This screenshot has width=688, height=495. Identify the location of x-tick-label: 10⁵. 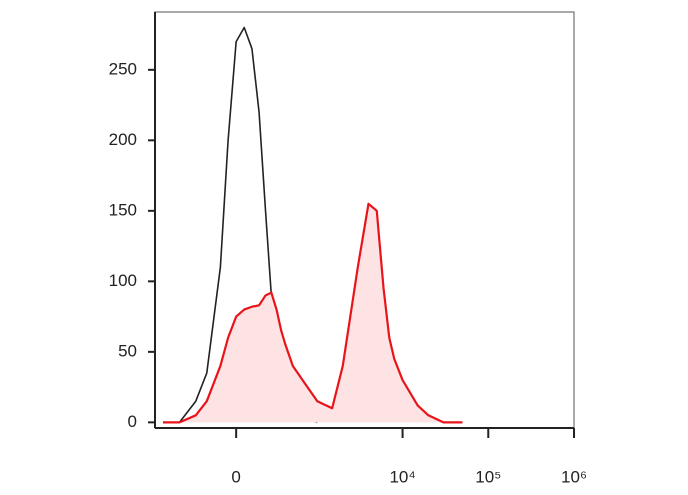
(488, 476).